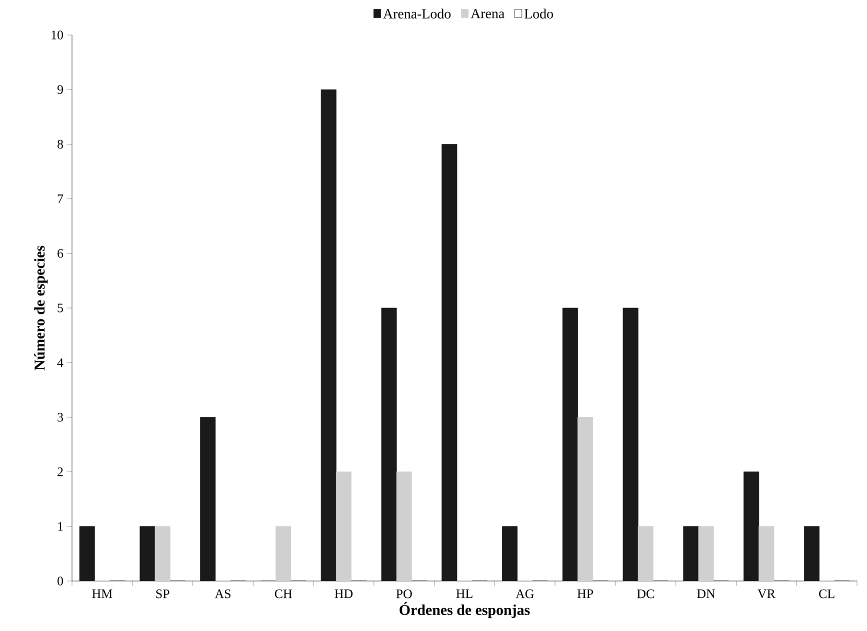 This screenshot has width=867, height=631. I want to click on legend-label: Lodo, so click(538, 13).